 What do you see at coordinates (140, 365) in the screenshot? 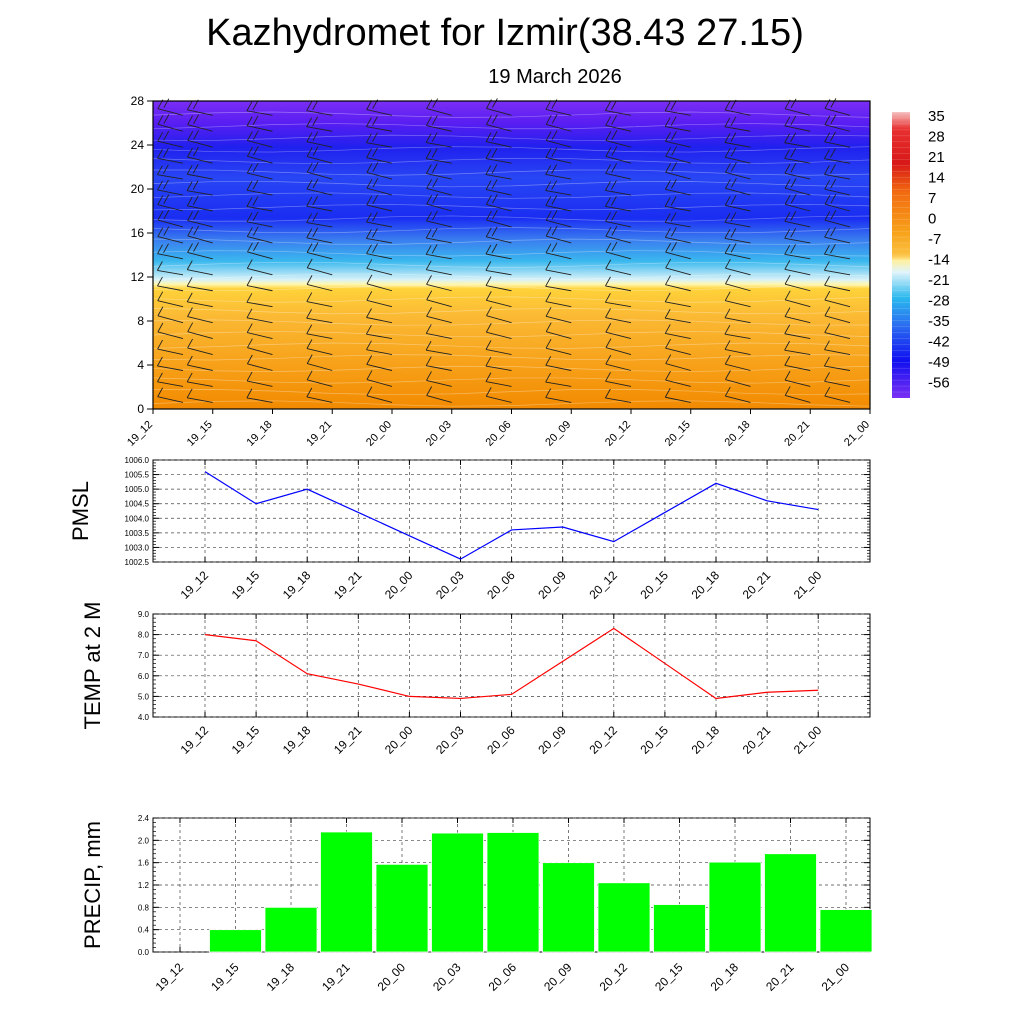
I see `y-tick-label: 4` at bounding box center [140, 365].